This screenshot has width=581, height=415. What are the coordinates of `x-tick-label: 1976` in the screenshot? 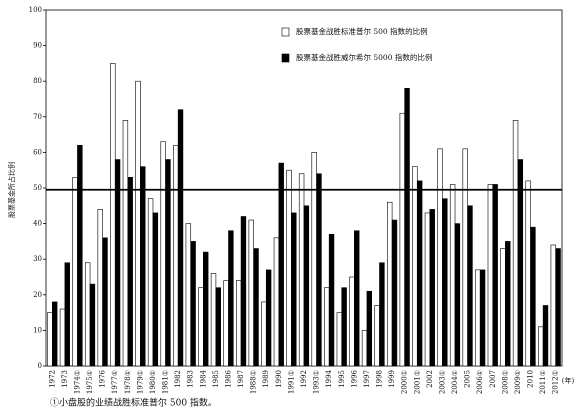 It's located at (103, 378).